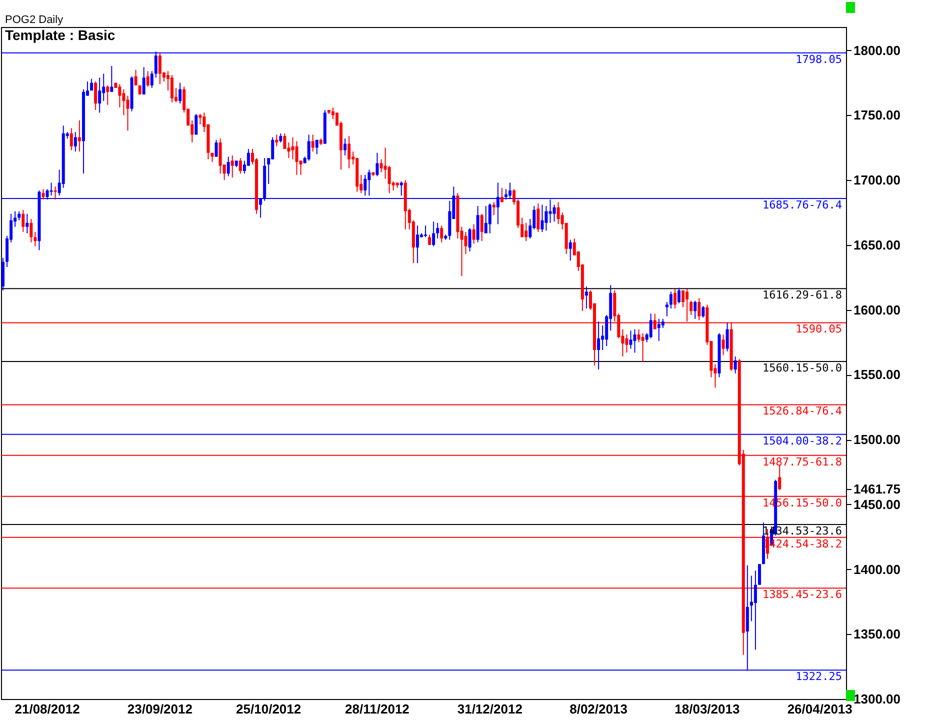 The height and width of the screenshot is (724, 938). I want to click on y-tick-label: 1750.00, so click(877, 115).